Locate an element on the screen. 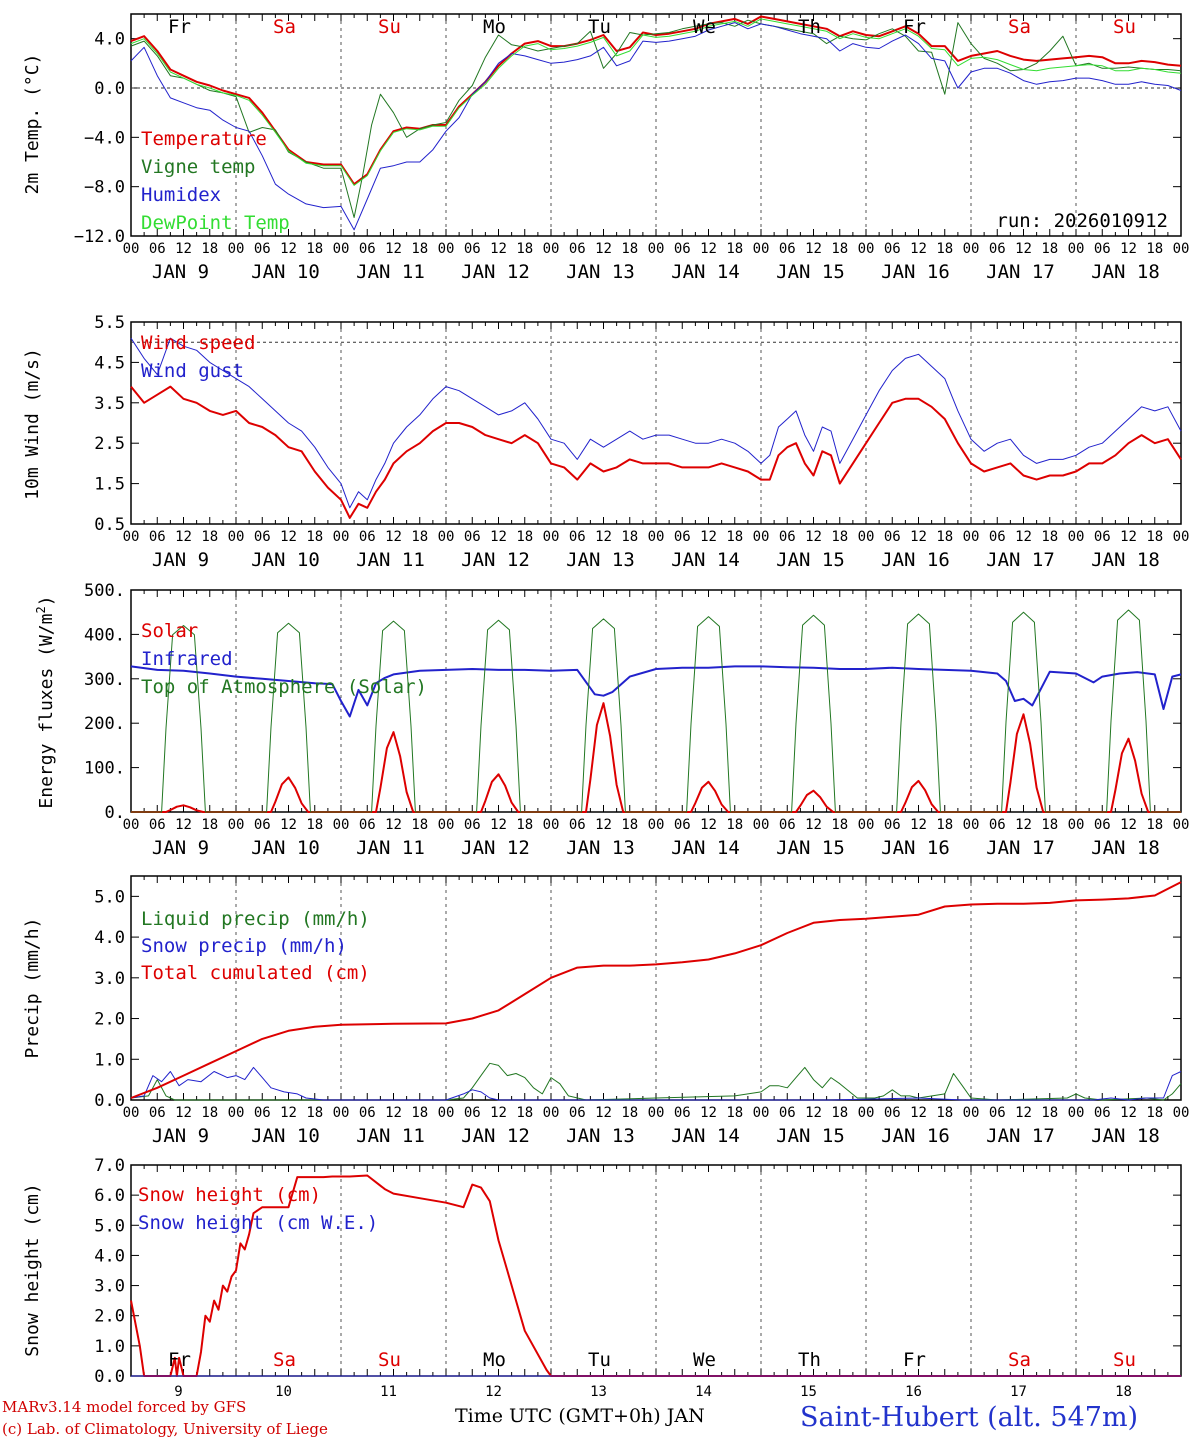  y-tick-label: 4.5 is located at coordinates (109, 363).